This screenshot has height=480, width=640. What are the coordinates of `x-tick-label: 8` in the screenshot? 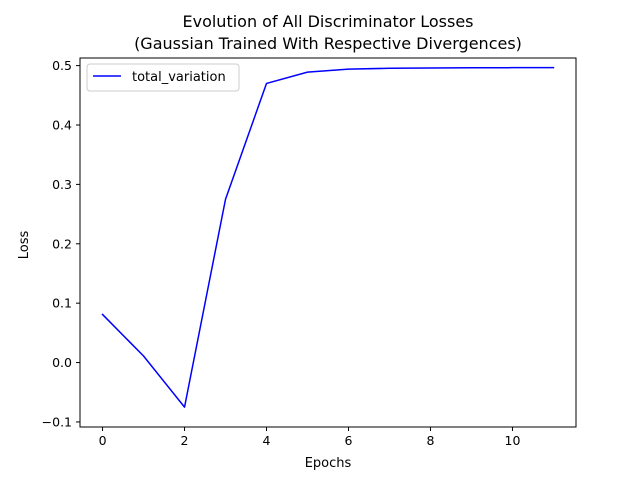 It's located at (431, 440).